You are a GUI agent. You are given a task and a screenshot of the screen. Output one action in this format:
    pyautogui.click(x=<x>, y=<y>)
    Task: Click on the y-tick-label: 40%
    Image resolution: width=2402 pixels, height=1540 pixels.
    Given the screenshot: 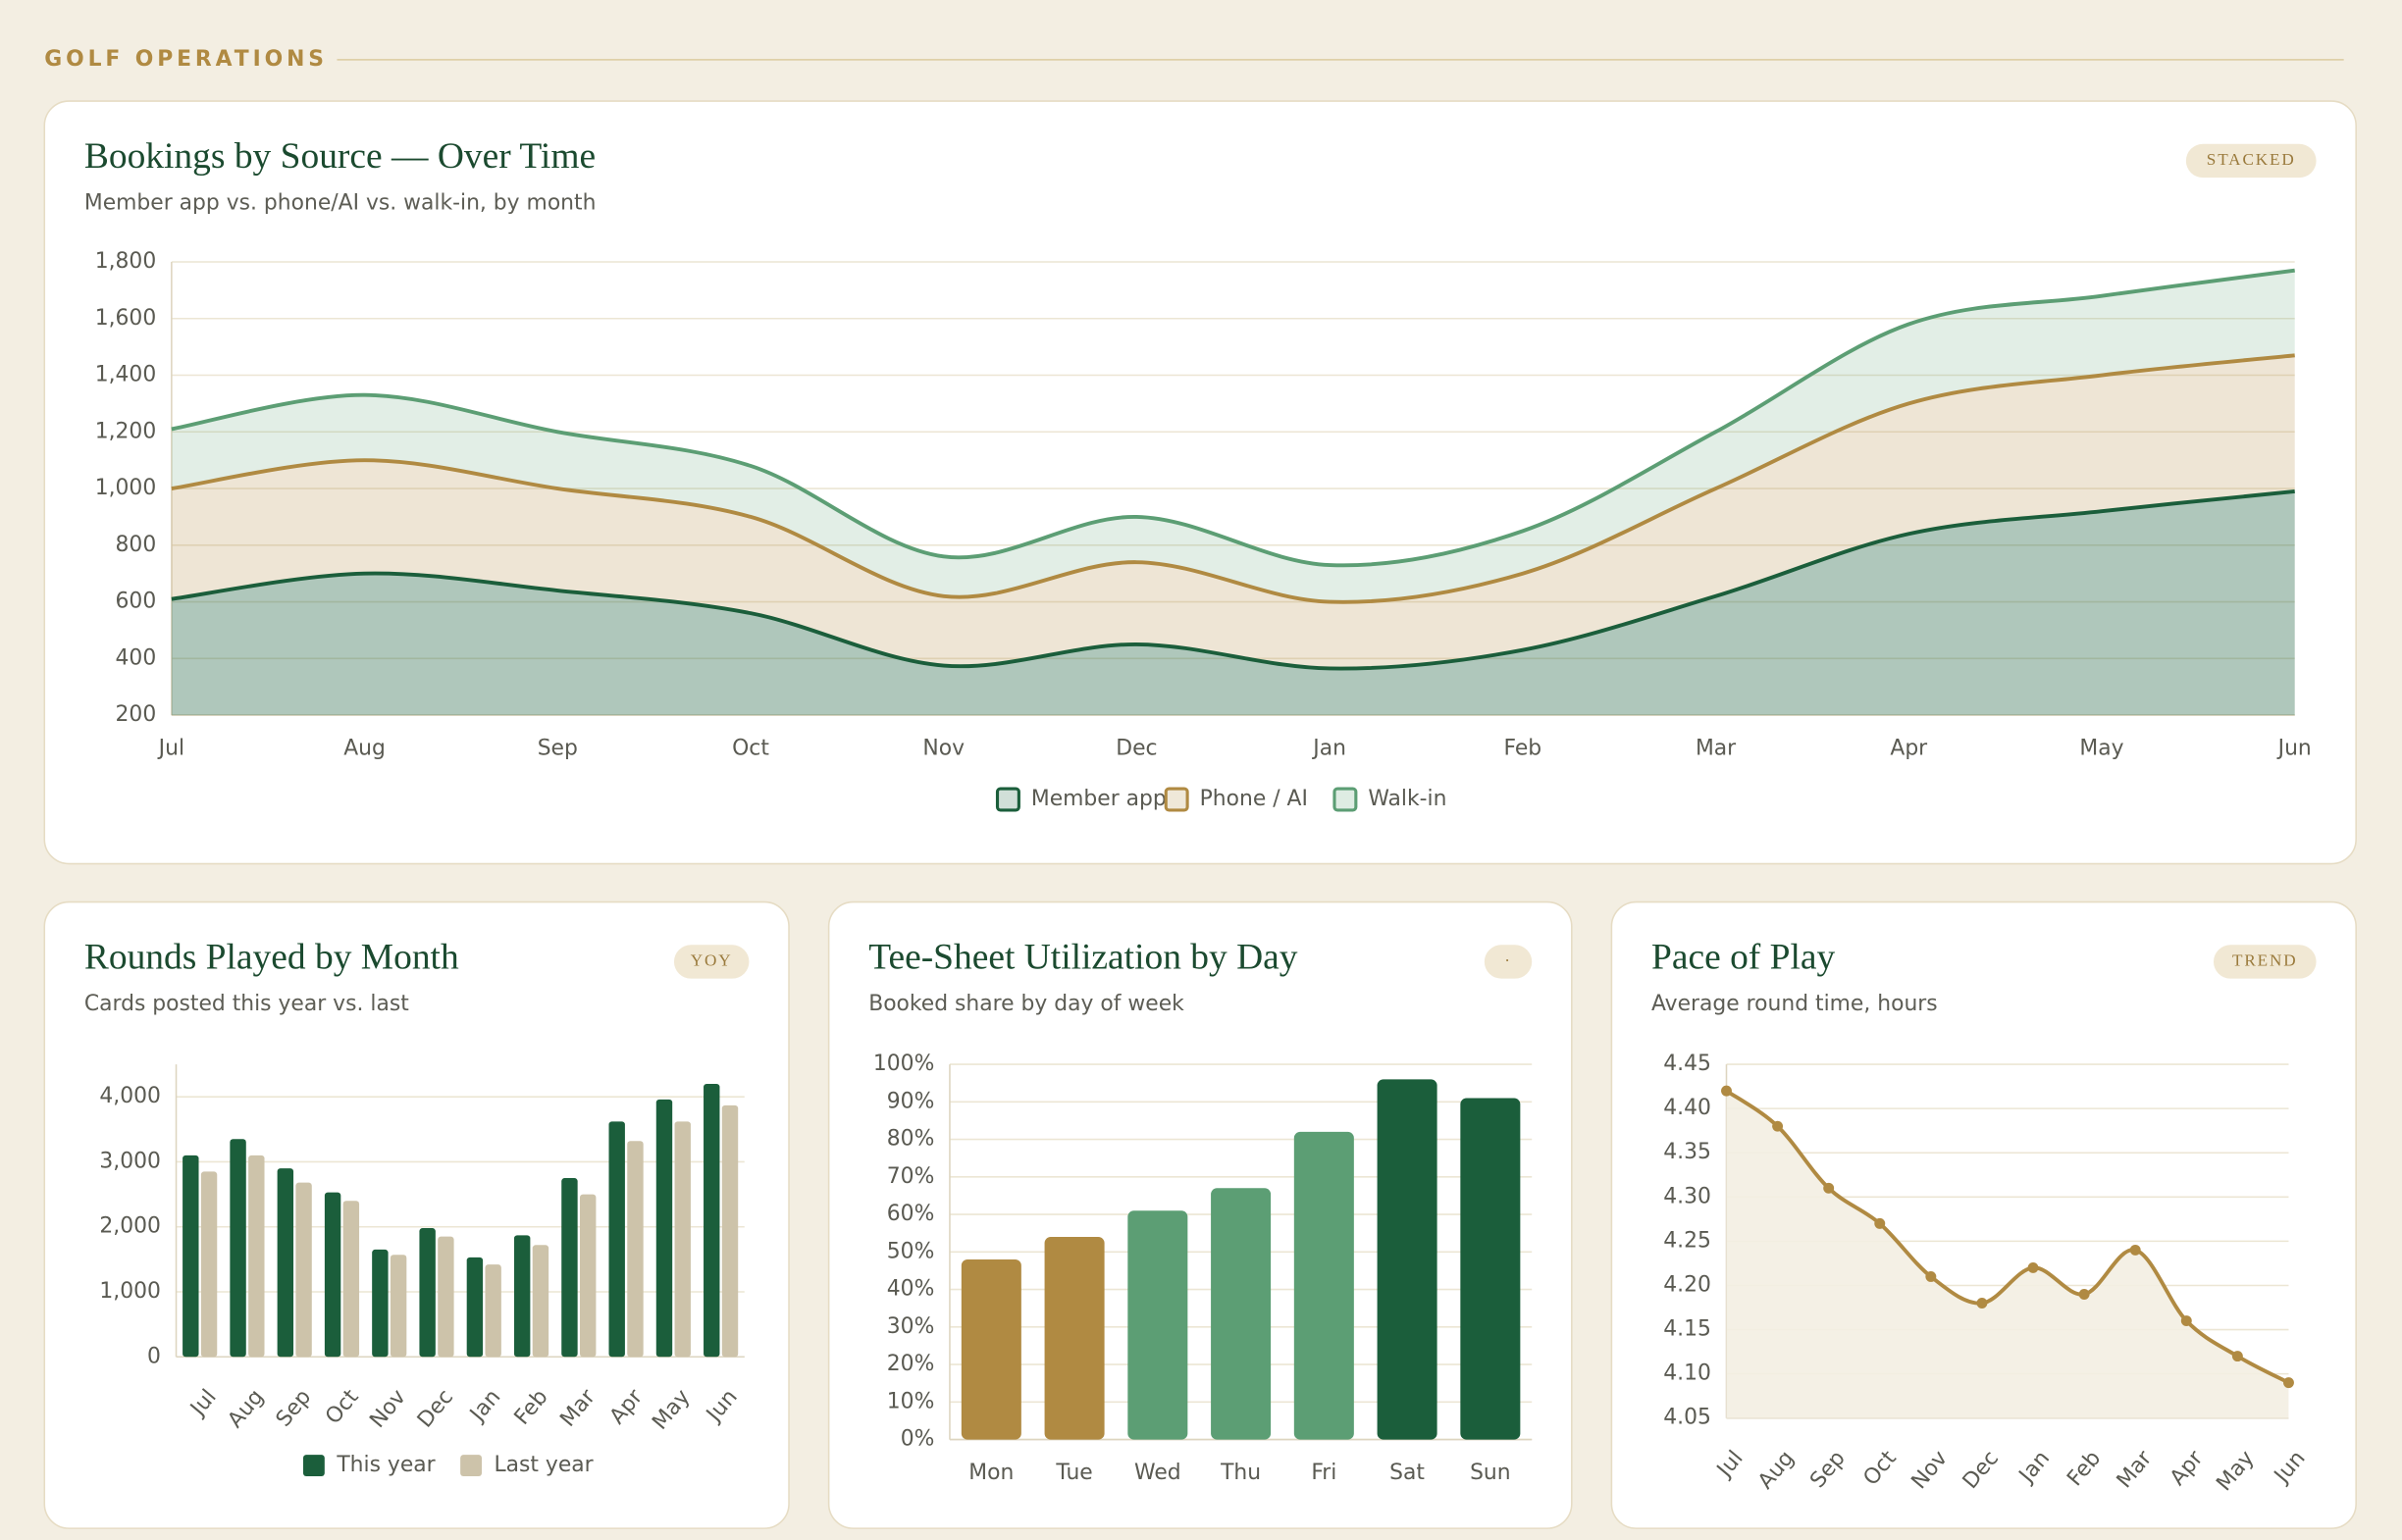 What is the action you would take?
    pyautogui.click(x=911, y=1289)
    